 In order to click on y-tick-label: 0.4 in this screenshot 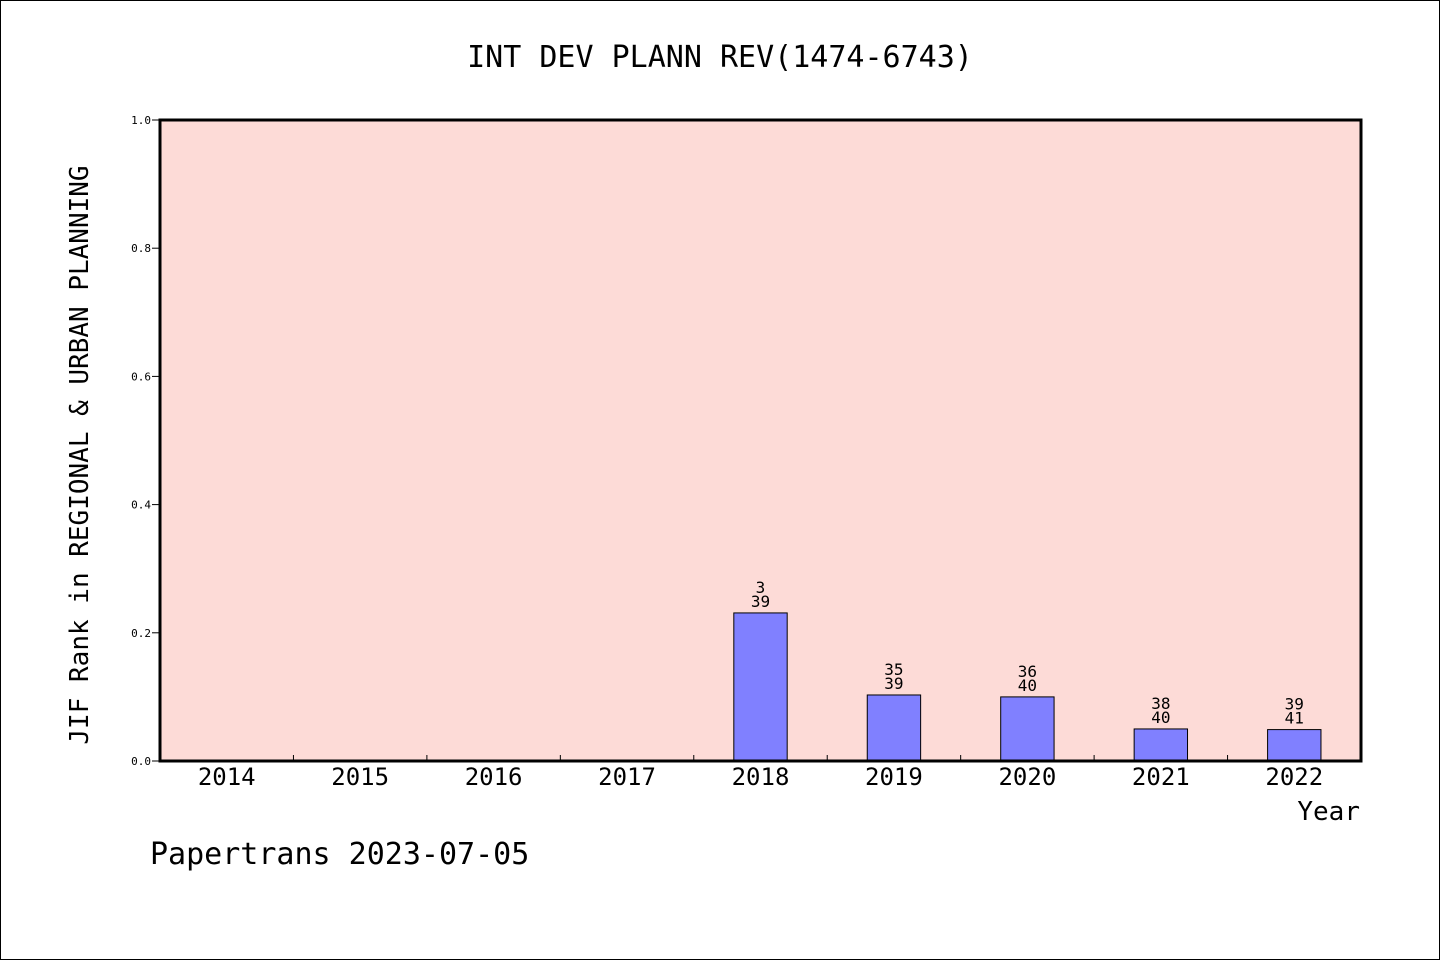, I will do `click(141, 505)`.